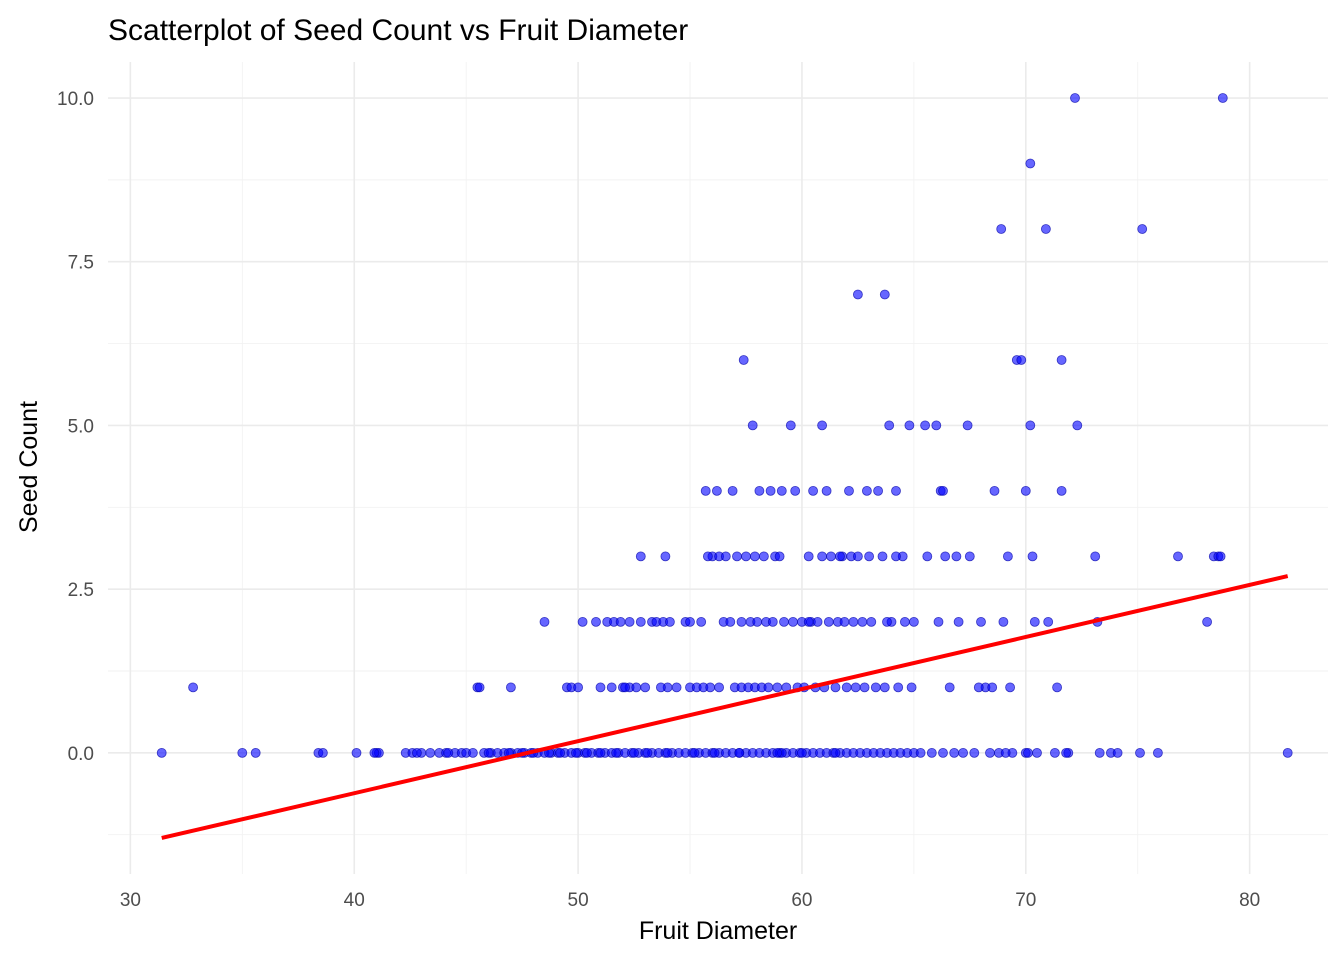 This screenshot has width=1344, height=960. Describe the element at coordinates (1249, 900) in the screenshot. I see `x-tick-label: 80` at that location.